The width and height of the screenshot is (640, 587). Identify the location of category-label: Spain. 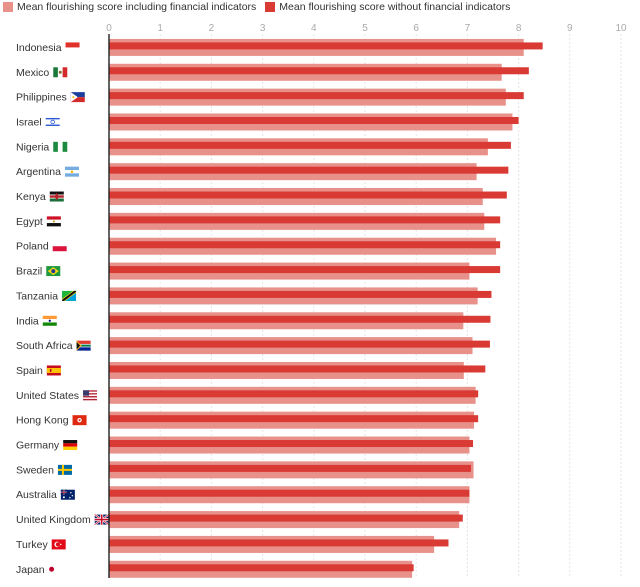
(29, 371).